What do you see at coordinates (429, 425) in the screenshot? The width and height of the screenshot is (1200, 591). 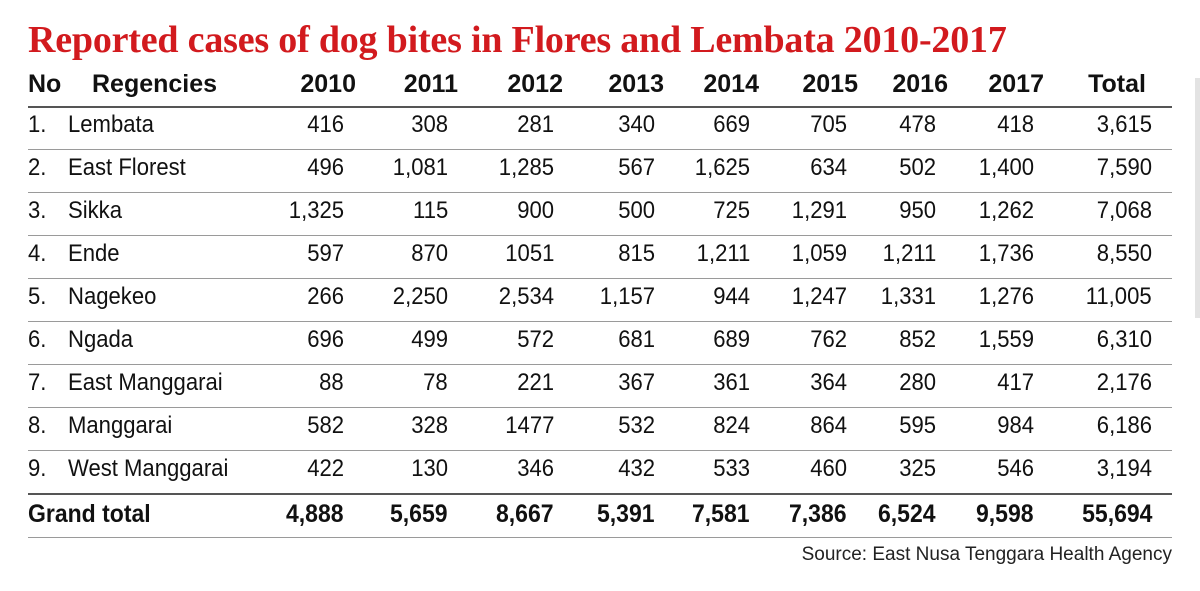 I see `value-2011: 328` at bounding box center [429, 425].